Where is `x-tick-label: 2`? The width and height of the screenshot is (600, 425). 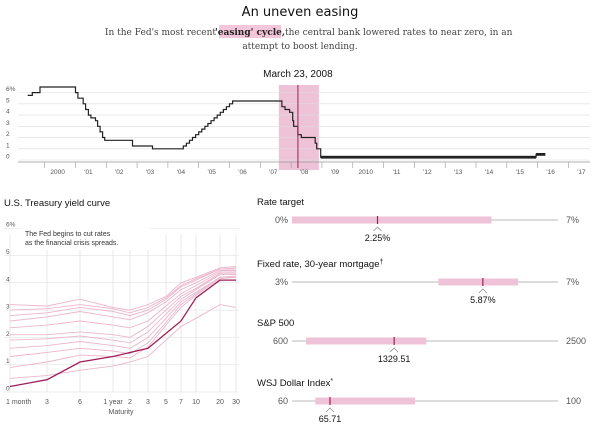 x-tick-label: 2 is located at coordinates (130, 402).